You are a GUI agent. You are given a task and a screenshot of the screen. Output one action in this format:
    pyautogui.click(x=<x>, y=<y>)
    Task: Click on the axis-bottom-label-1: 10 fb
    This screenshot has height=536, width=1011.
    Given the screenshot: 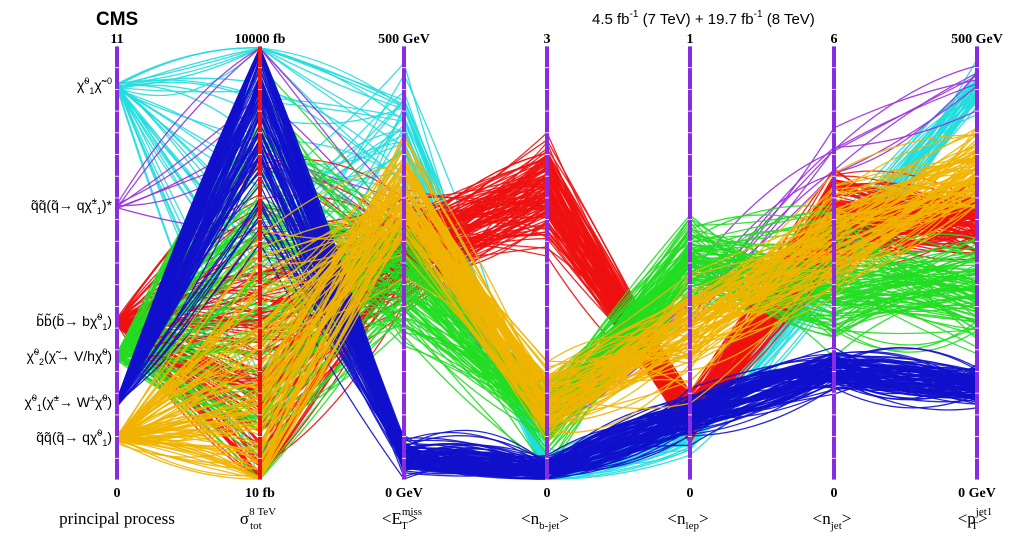 What is the action you would take?
    pyautogui.click(x=260, y=493)
    